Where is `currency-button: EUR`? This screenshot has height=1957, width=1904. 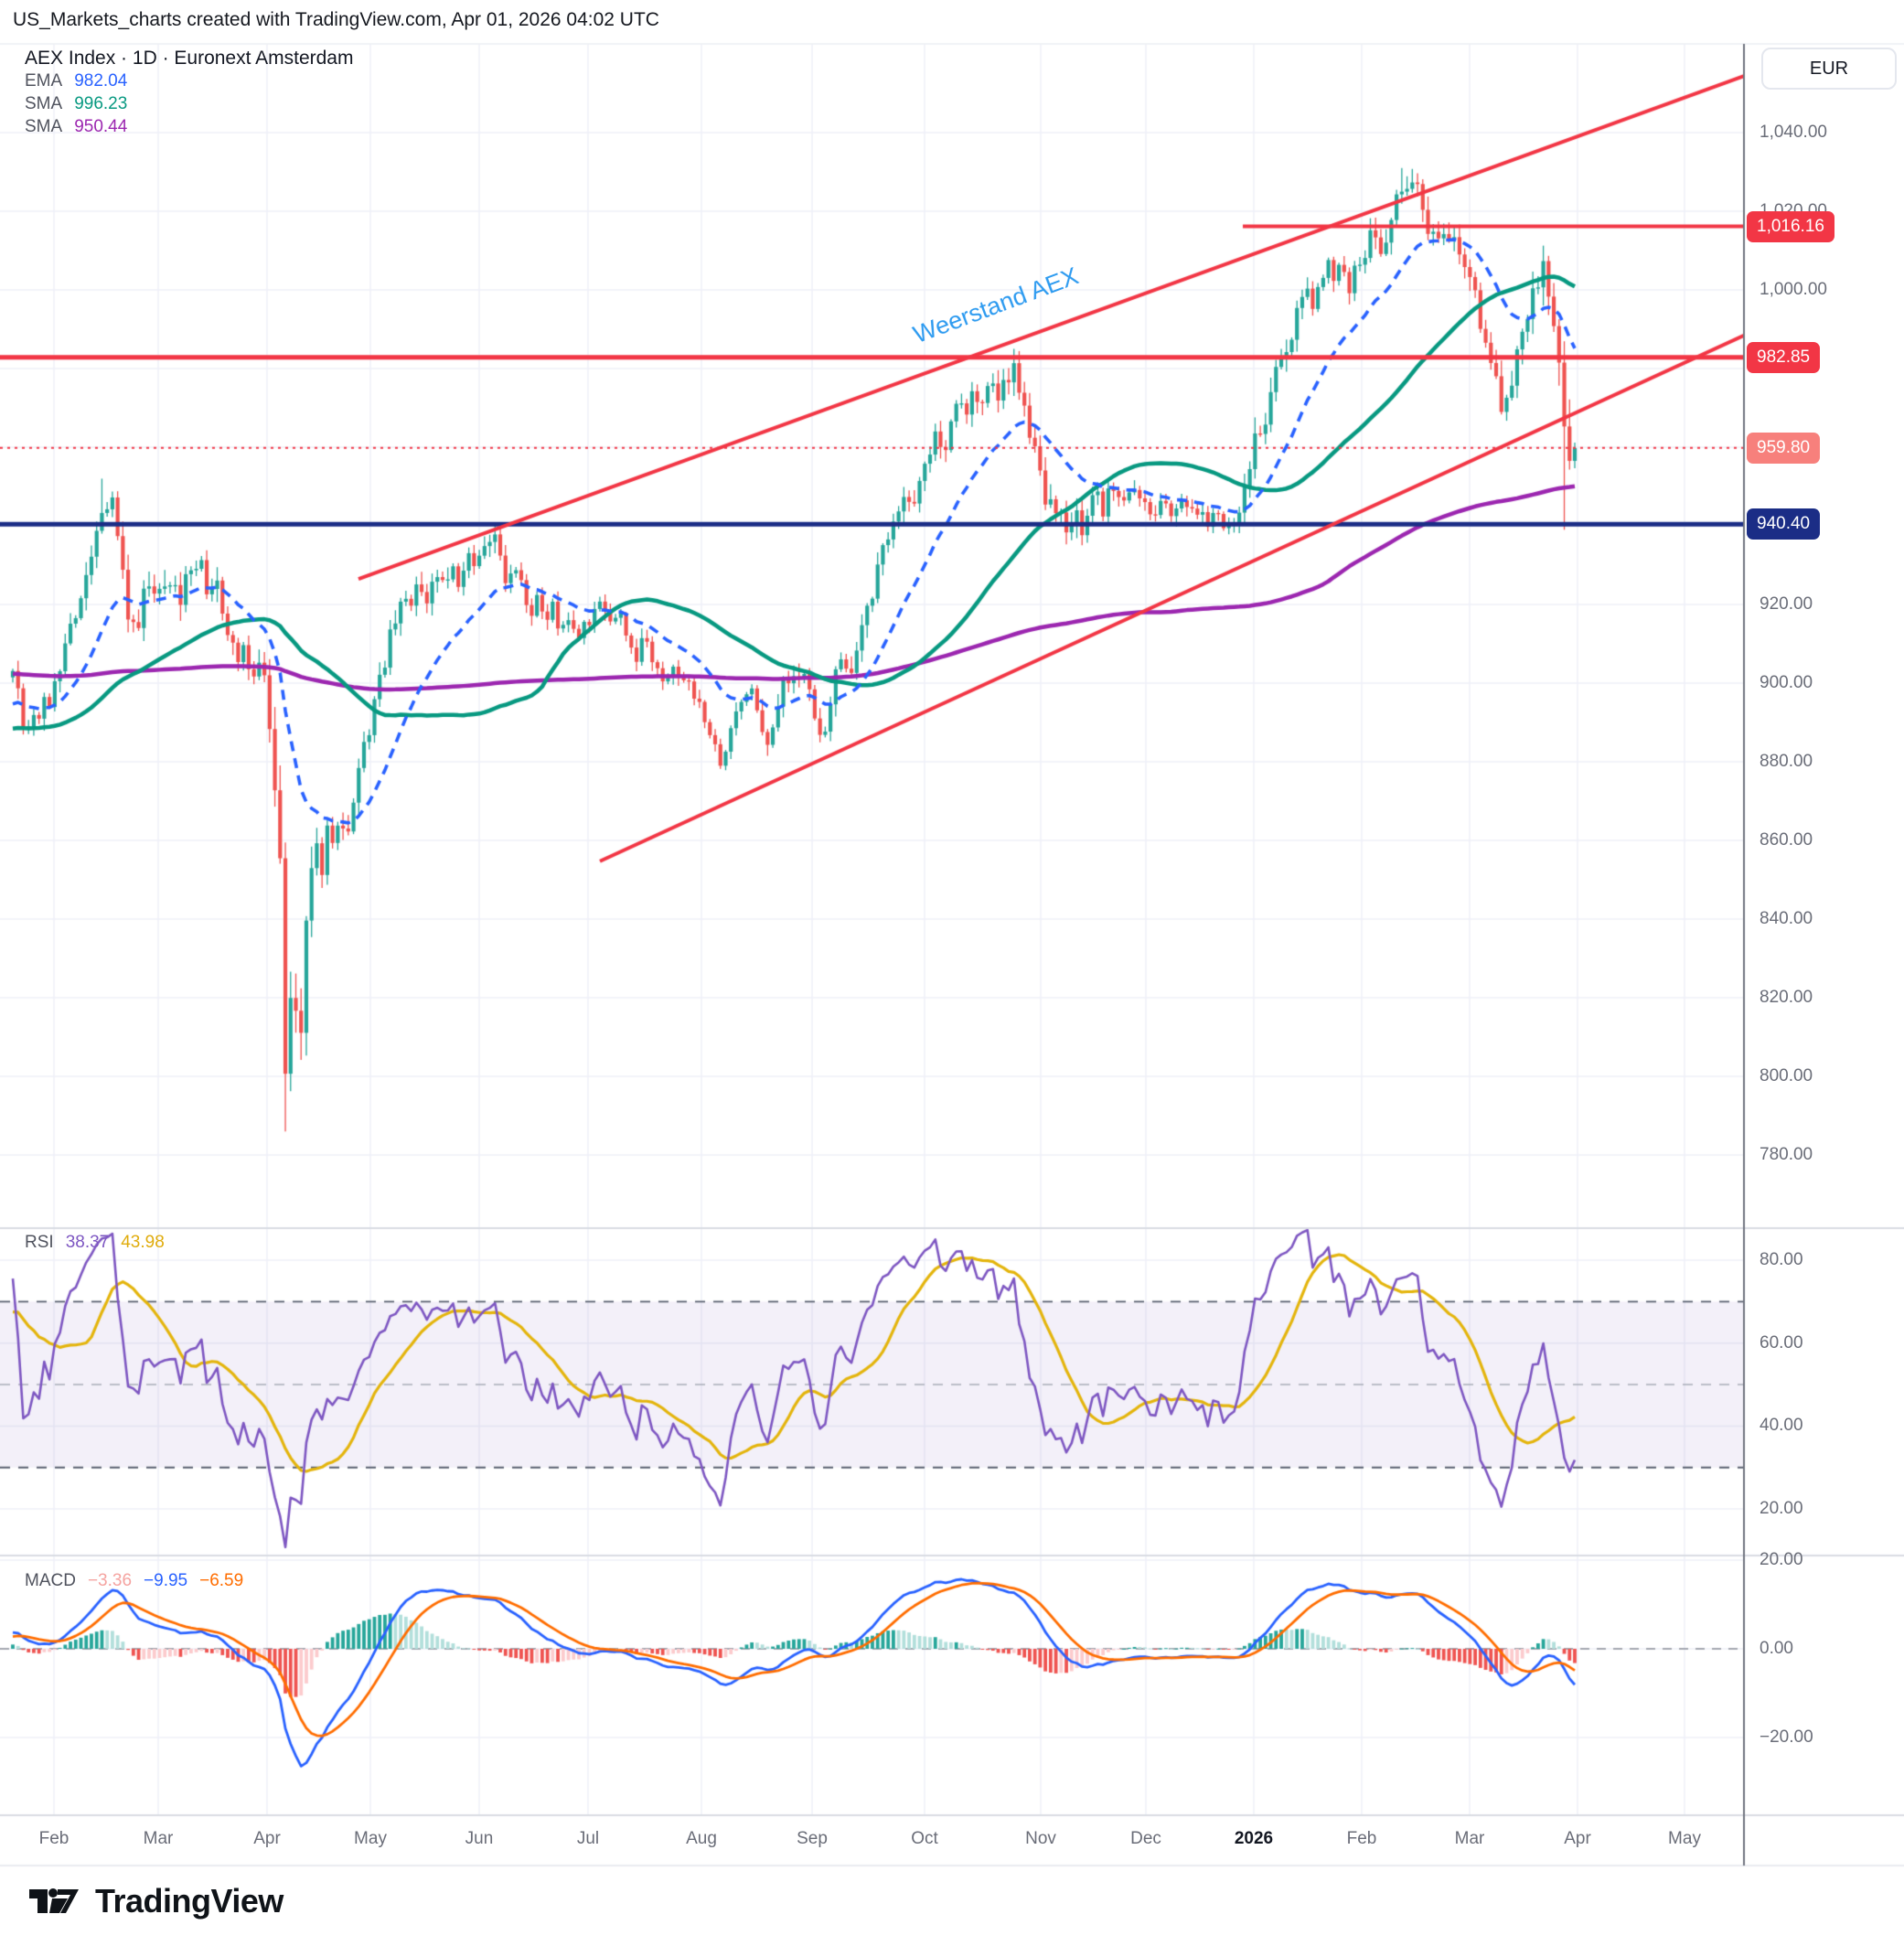 currency-button: EUR is located at coordinates (1829, 69).